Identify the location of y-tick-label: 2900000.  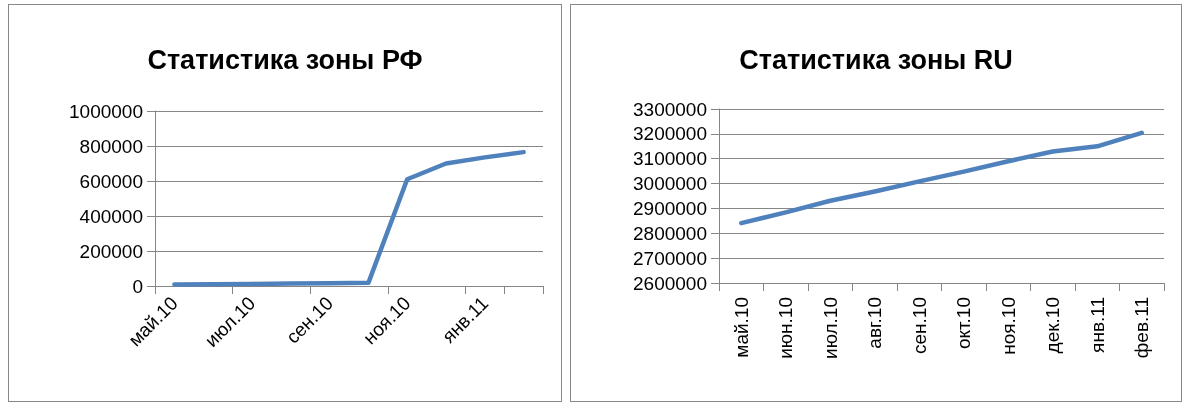
(670, 208).